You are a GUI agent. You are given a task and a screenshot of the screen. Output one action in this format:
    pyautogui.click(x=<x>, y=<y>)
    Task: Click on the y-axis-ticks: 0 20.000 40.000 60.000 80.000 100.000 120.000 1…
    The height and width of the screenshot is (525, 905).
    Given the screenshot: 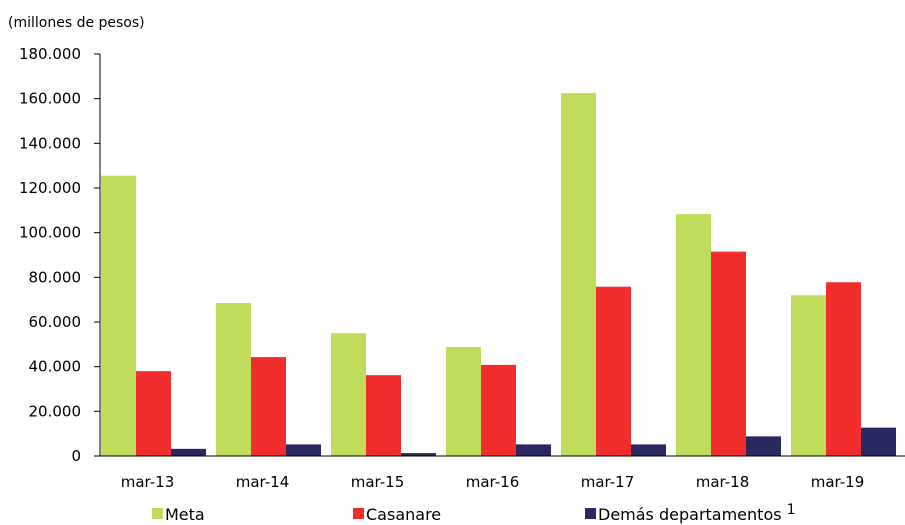 What is the action you would take?
    pyautogui.click(x=59, y=255)
    